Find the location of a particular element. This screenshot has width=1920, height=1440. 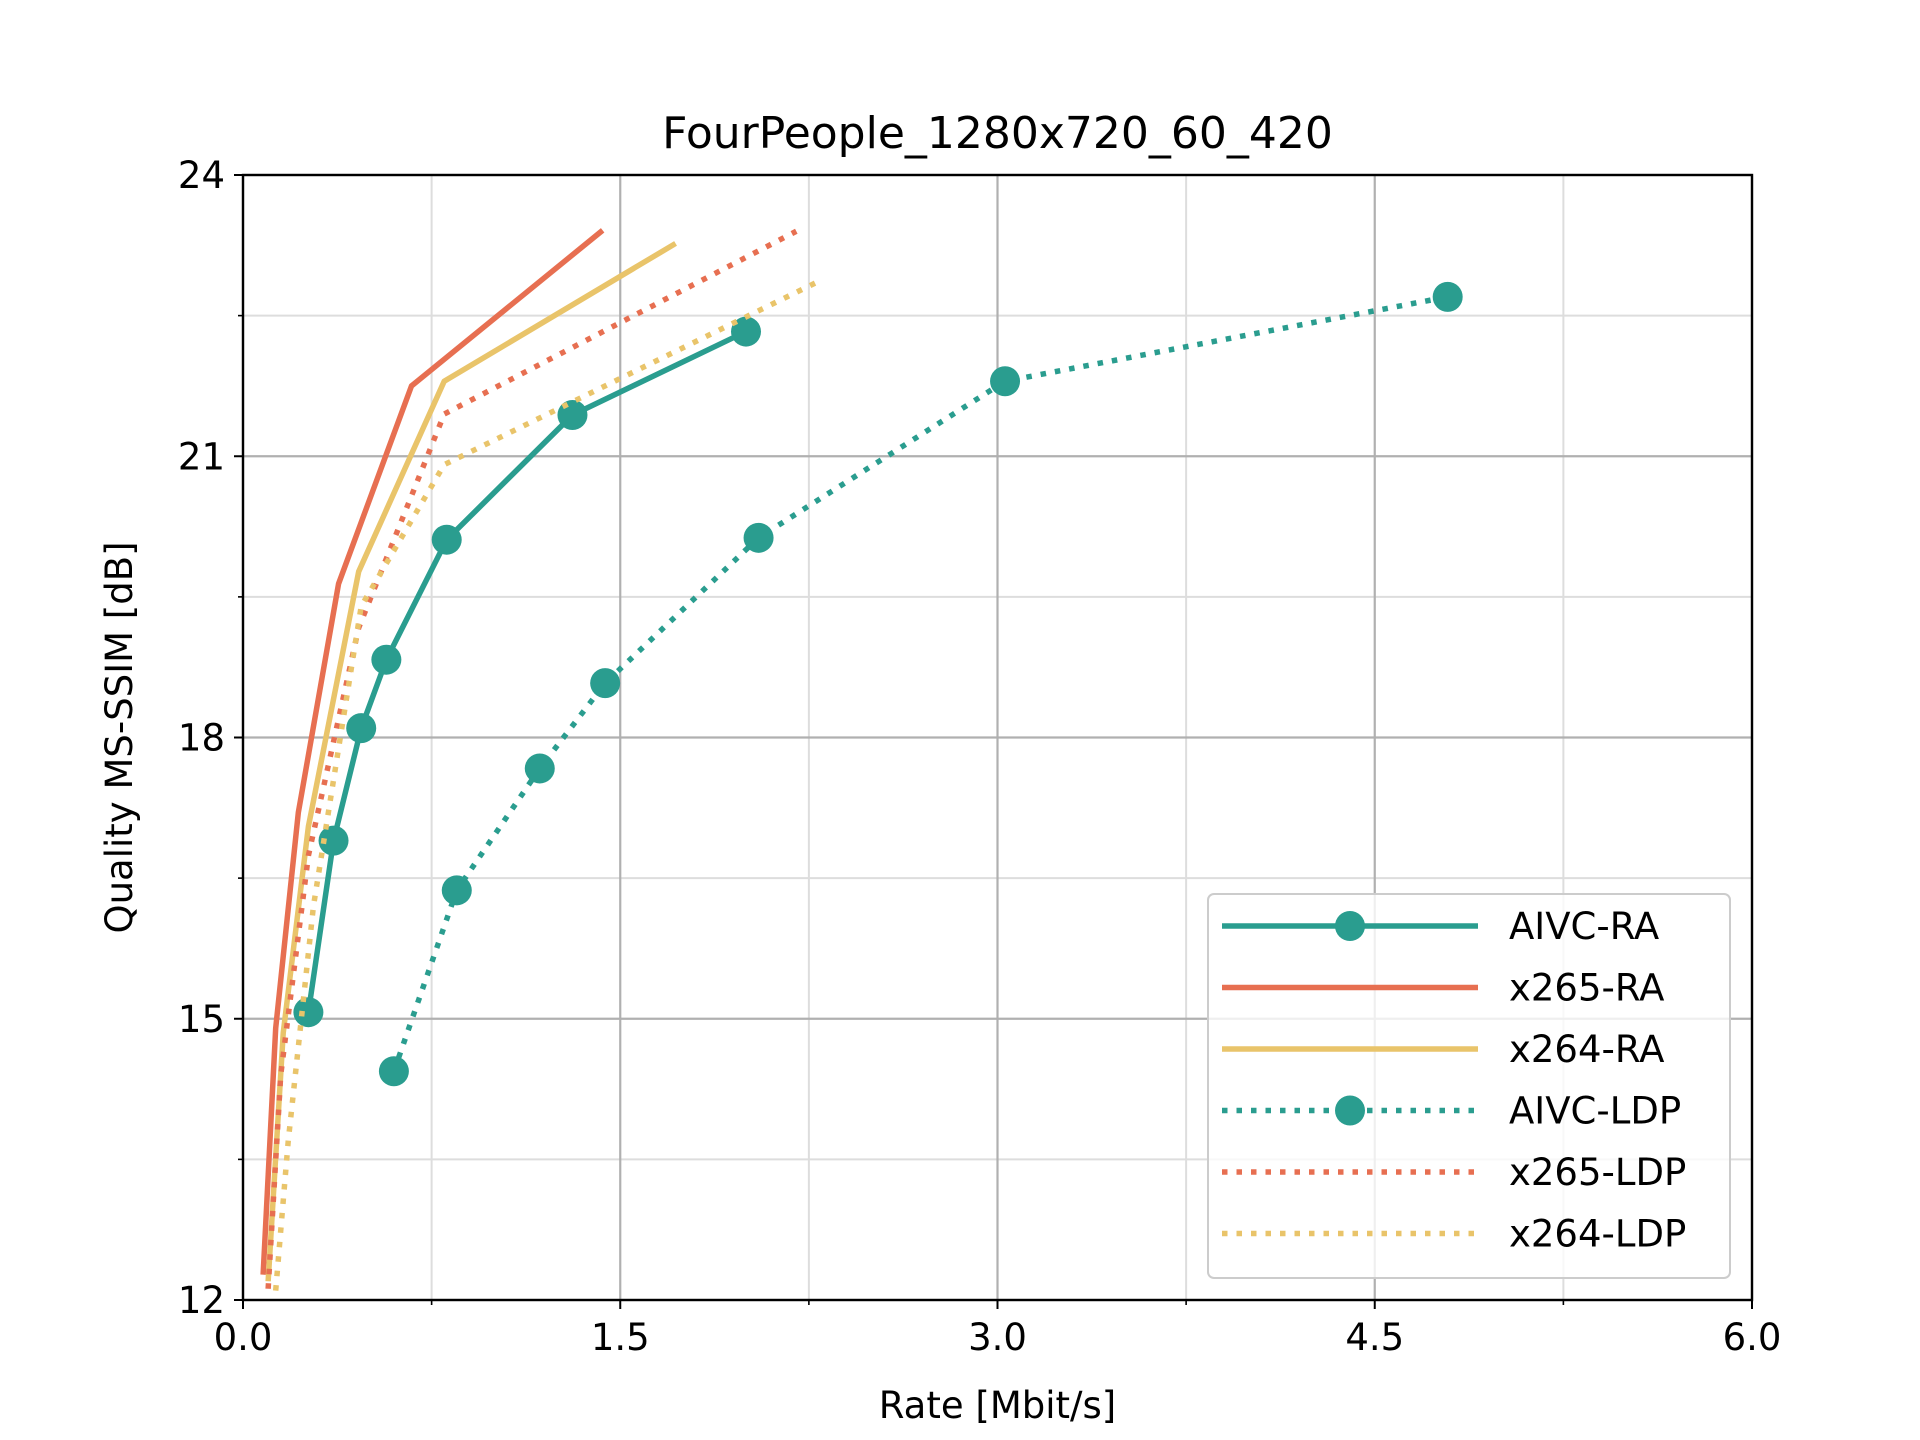

series-x265-ra is located at coordinates (432, 751).